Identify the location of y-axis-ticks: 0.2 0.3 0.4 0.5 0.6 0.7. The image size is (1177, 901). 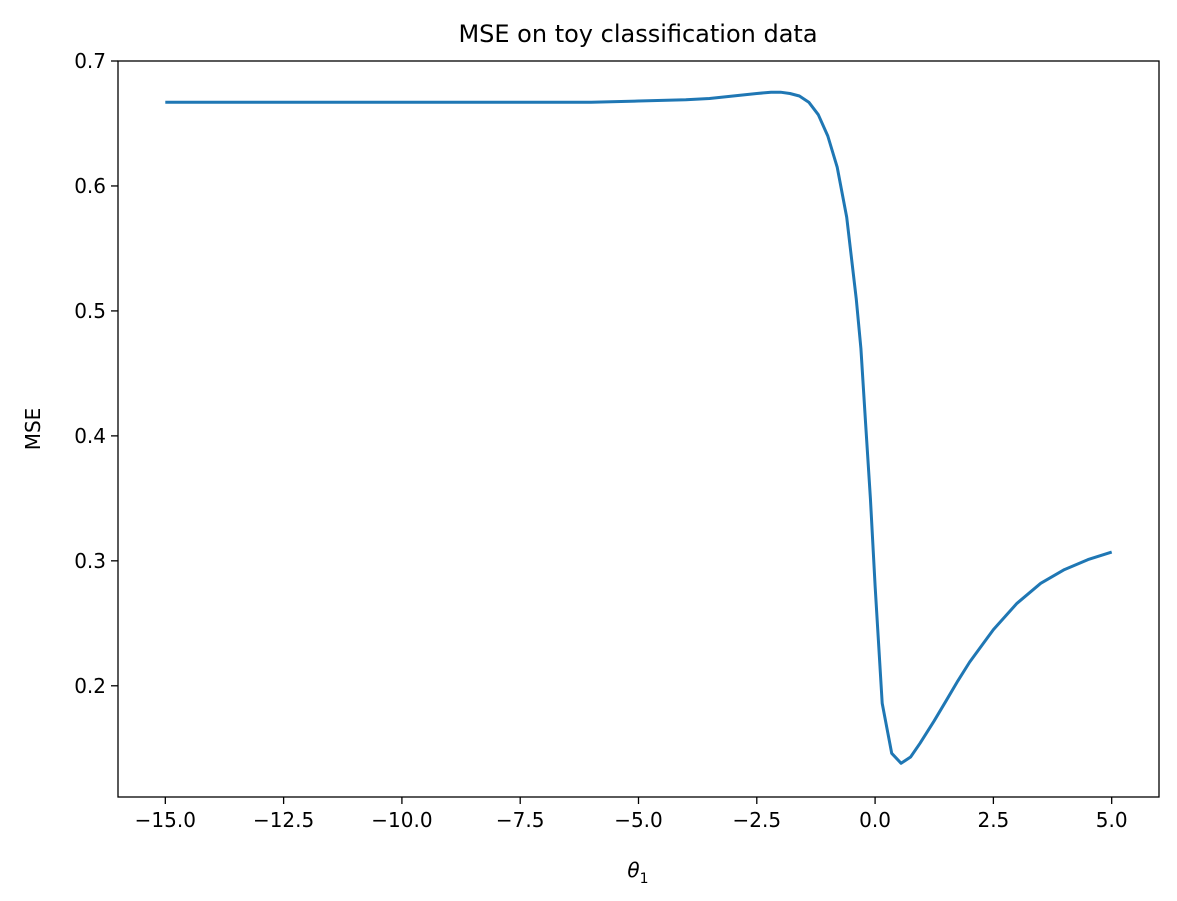
(96, 373).